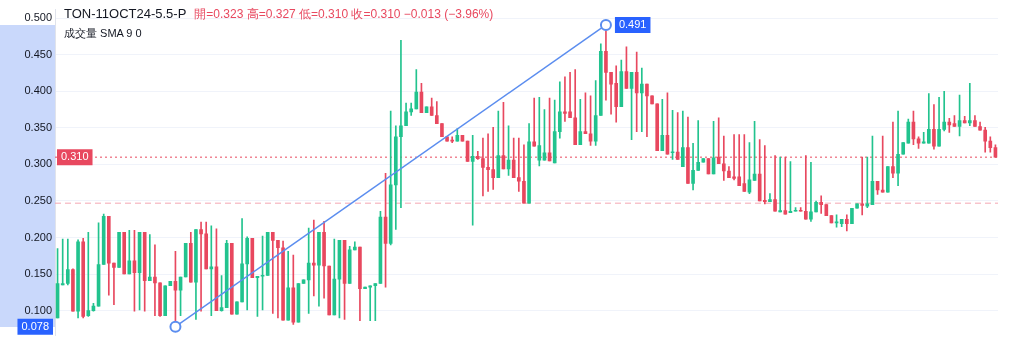 Image resolution: width=1024 pixels, height=345 pixels. Describe the element at coordinates (38, 273) in the screenshot. I see `y-tick-label: 0.150` at that location.